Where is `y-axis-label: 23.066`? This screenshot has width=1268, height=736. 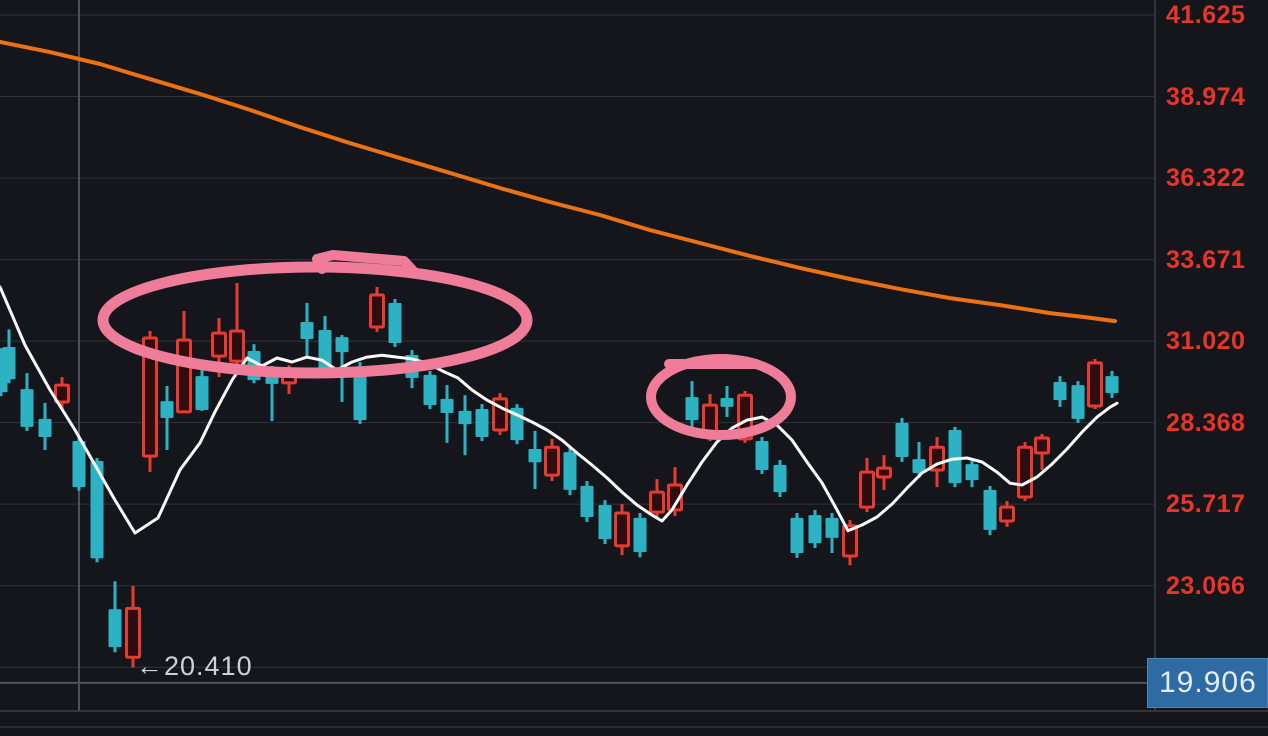
y-axis-label: 23.066 is located at coordinates (1206, 585).